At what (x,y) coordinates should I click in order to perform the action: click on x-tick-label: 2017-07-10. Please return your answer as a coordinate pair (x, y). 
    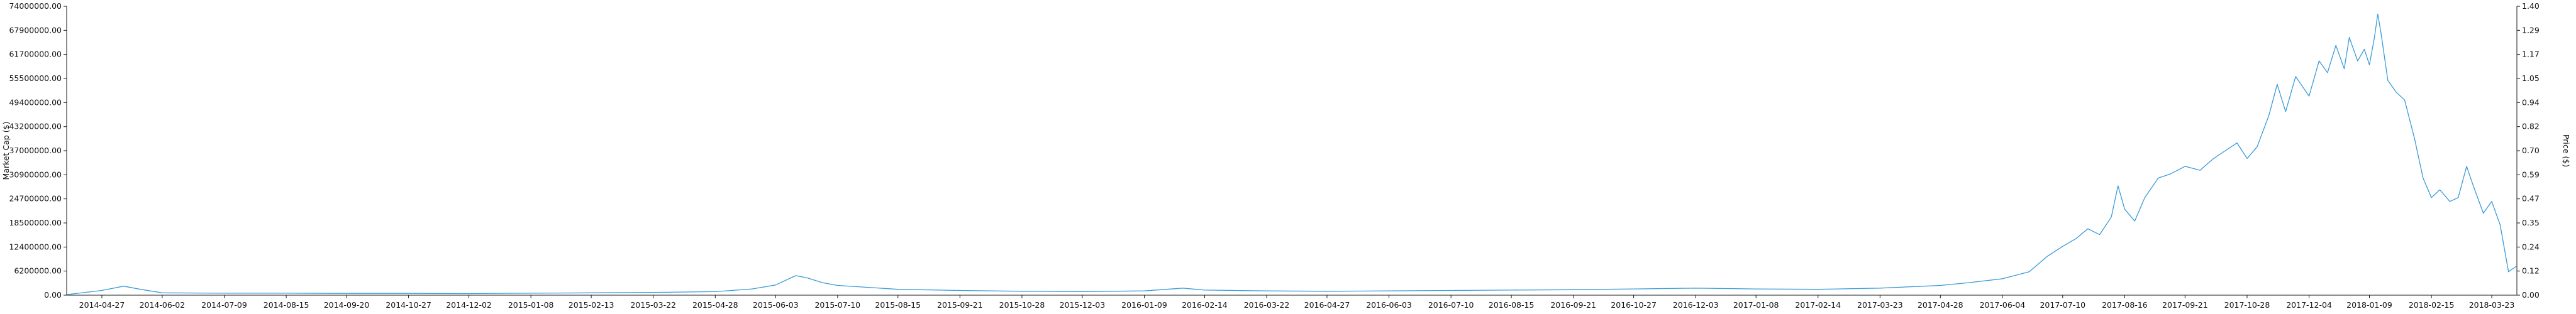
    Looking at the image, I should click on (2062, 305).